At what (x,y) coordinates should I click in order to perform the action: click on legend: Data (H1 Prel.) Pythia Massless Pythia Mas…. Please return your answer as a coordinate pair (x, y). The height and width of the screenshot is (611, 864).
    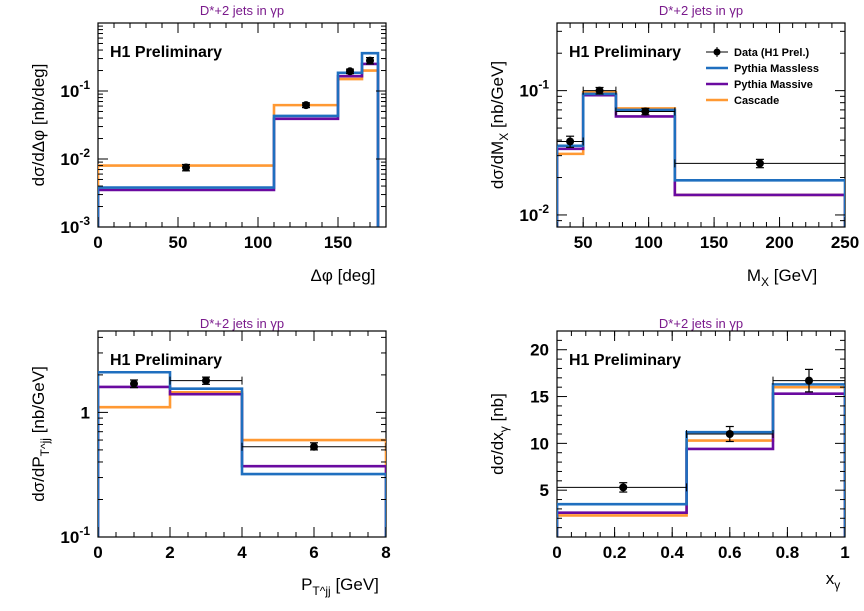
    Looking at the image, I should click on (762, 77).